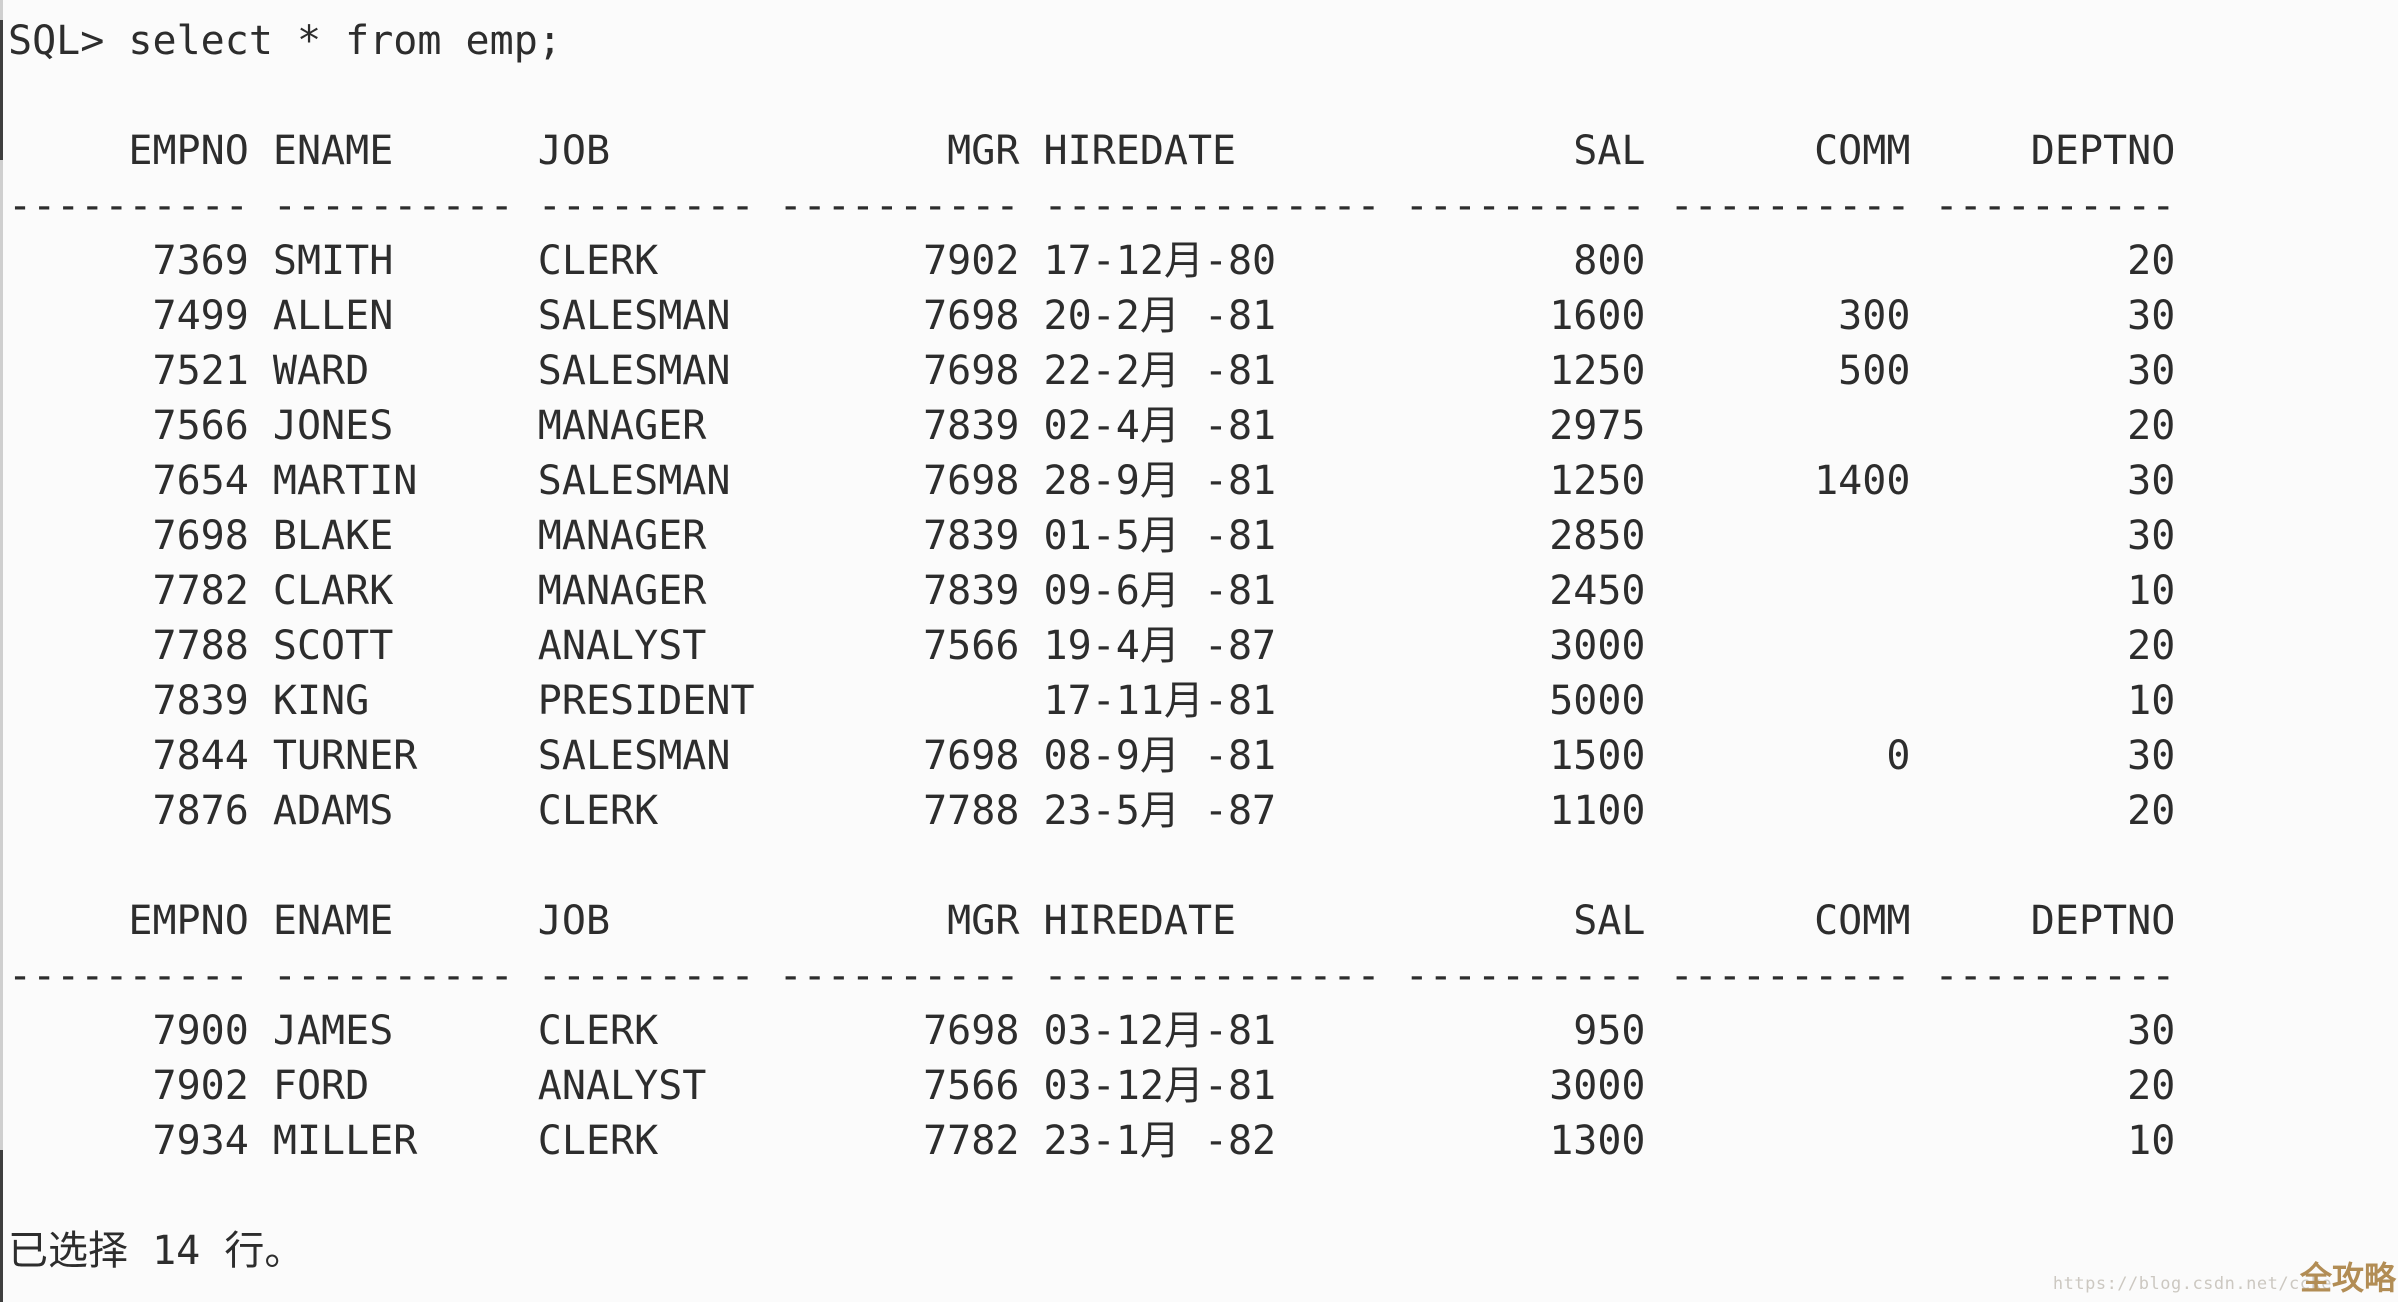  What do you see at coordinates (333, 261) in the screenshot?
I see `table-cell-ename: SMITH` at bounding box center [333, 261].